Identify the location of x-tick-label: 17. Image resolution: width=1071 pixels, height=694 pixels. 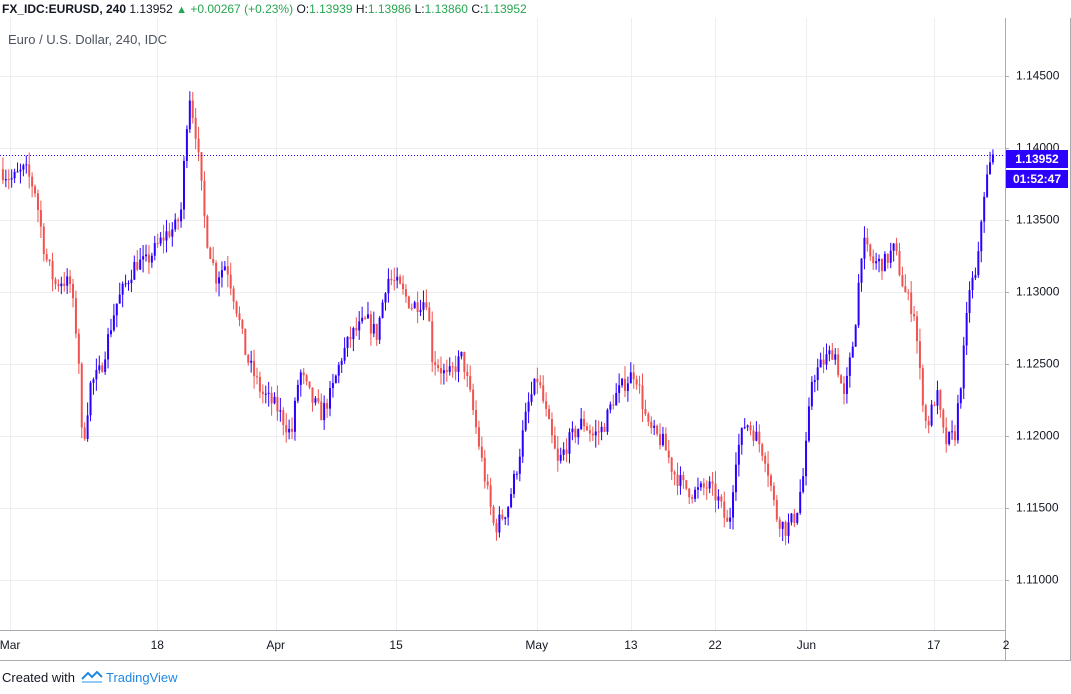
(934, 645).